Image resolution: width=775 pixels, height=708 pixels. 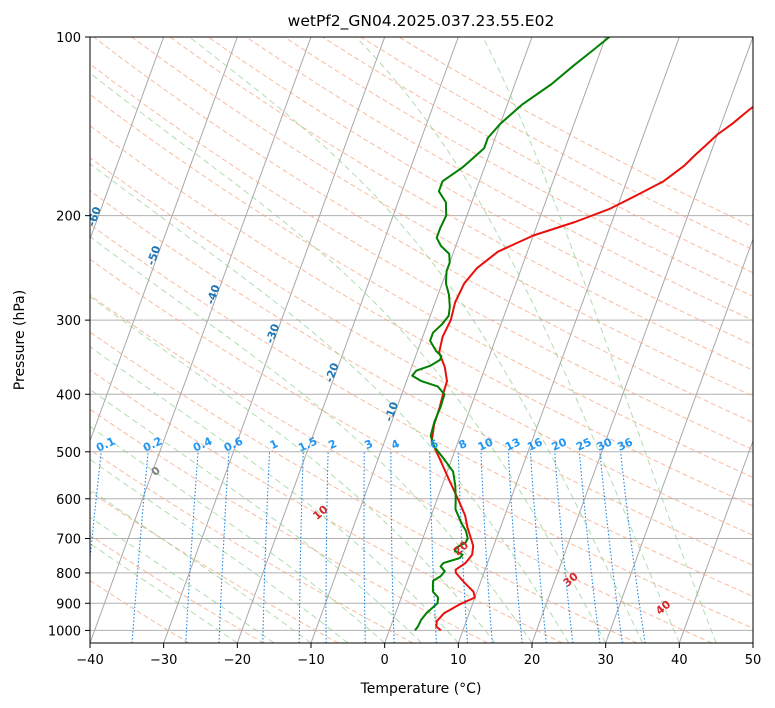 What do you see at coordinates (391, 411) in the screenshot?
I see `isotherm-label: -10` at bounding box center [391, 411].